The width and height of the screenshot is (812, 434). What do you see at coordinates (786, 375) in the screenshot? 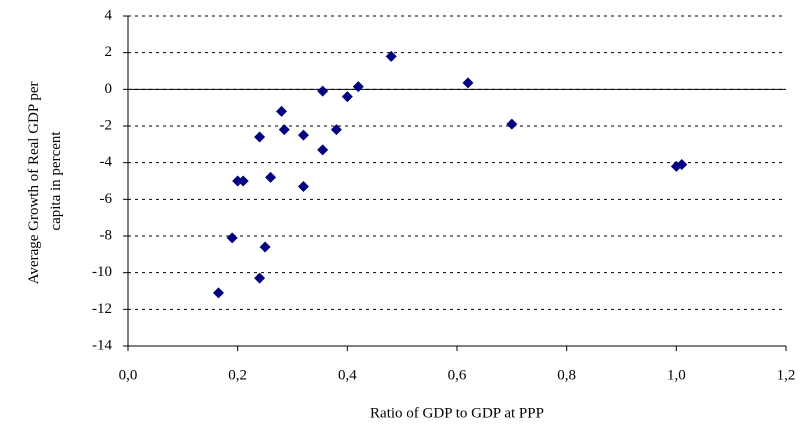
I see `x-tick-label: 1,2` at bounding box center [786, 375].